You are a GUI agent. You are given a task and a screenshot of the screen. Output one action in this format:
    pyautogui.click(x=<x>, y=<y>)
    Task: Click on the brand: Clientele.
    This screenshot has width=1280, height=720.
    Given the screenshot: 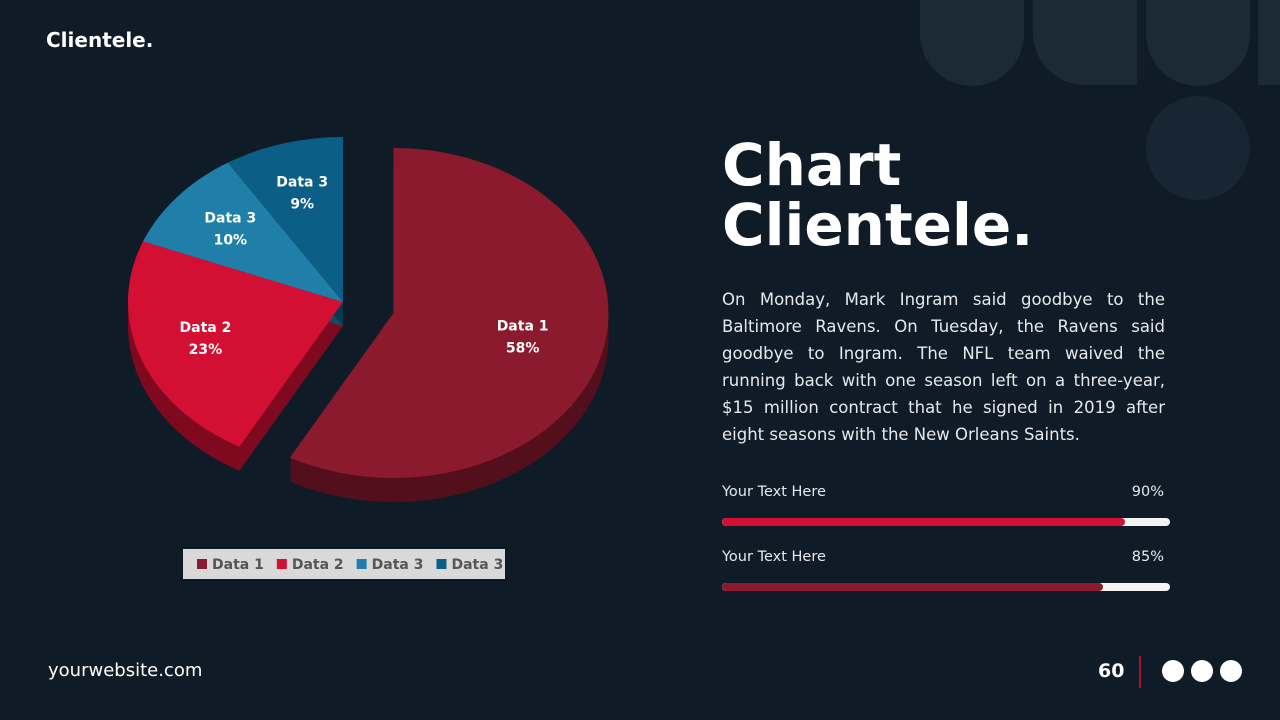 What is the action you would take?
    pyautogui.click(x=100, y=40)
    